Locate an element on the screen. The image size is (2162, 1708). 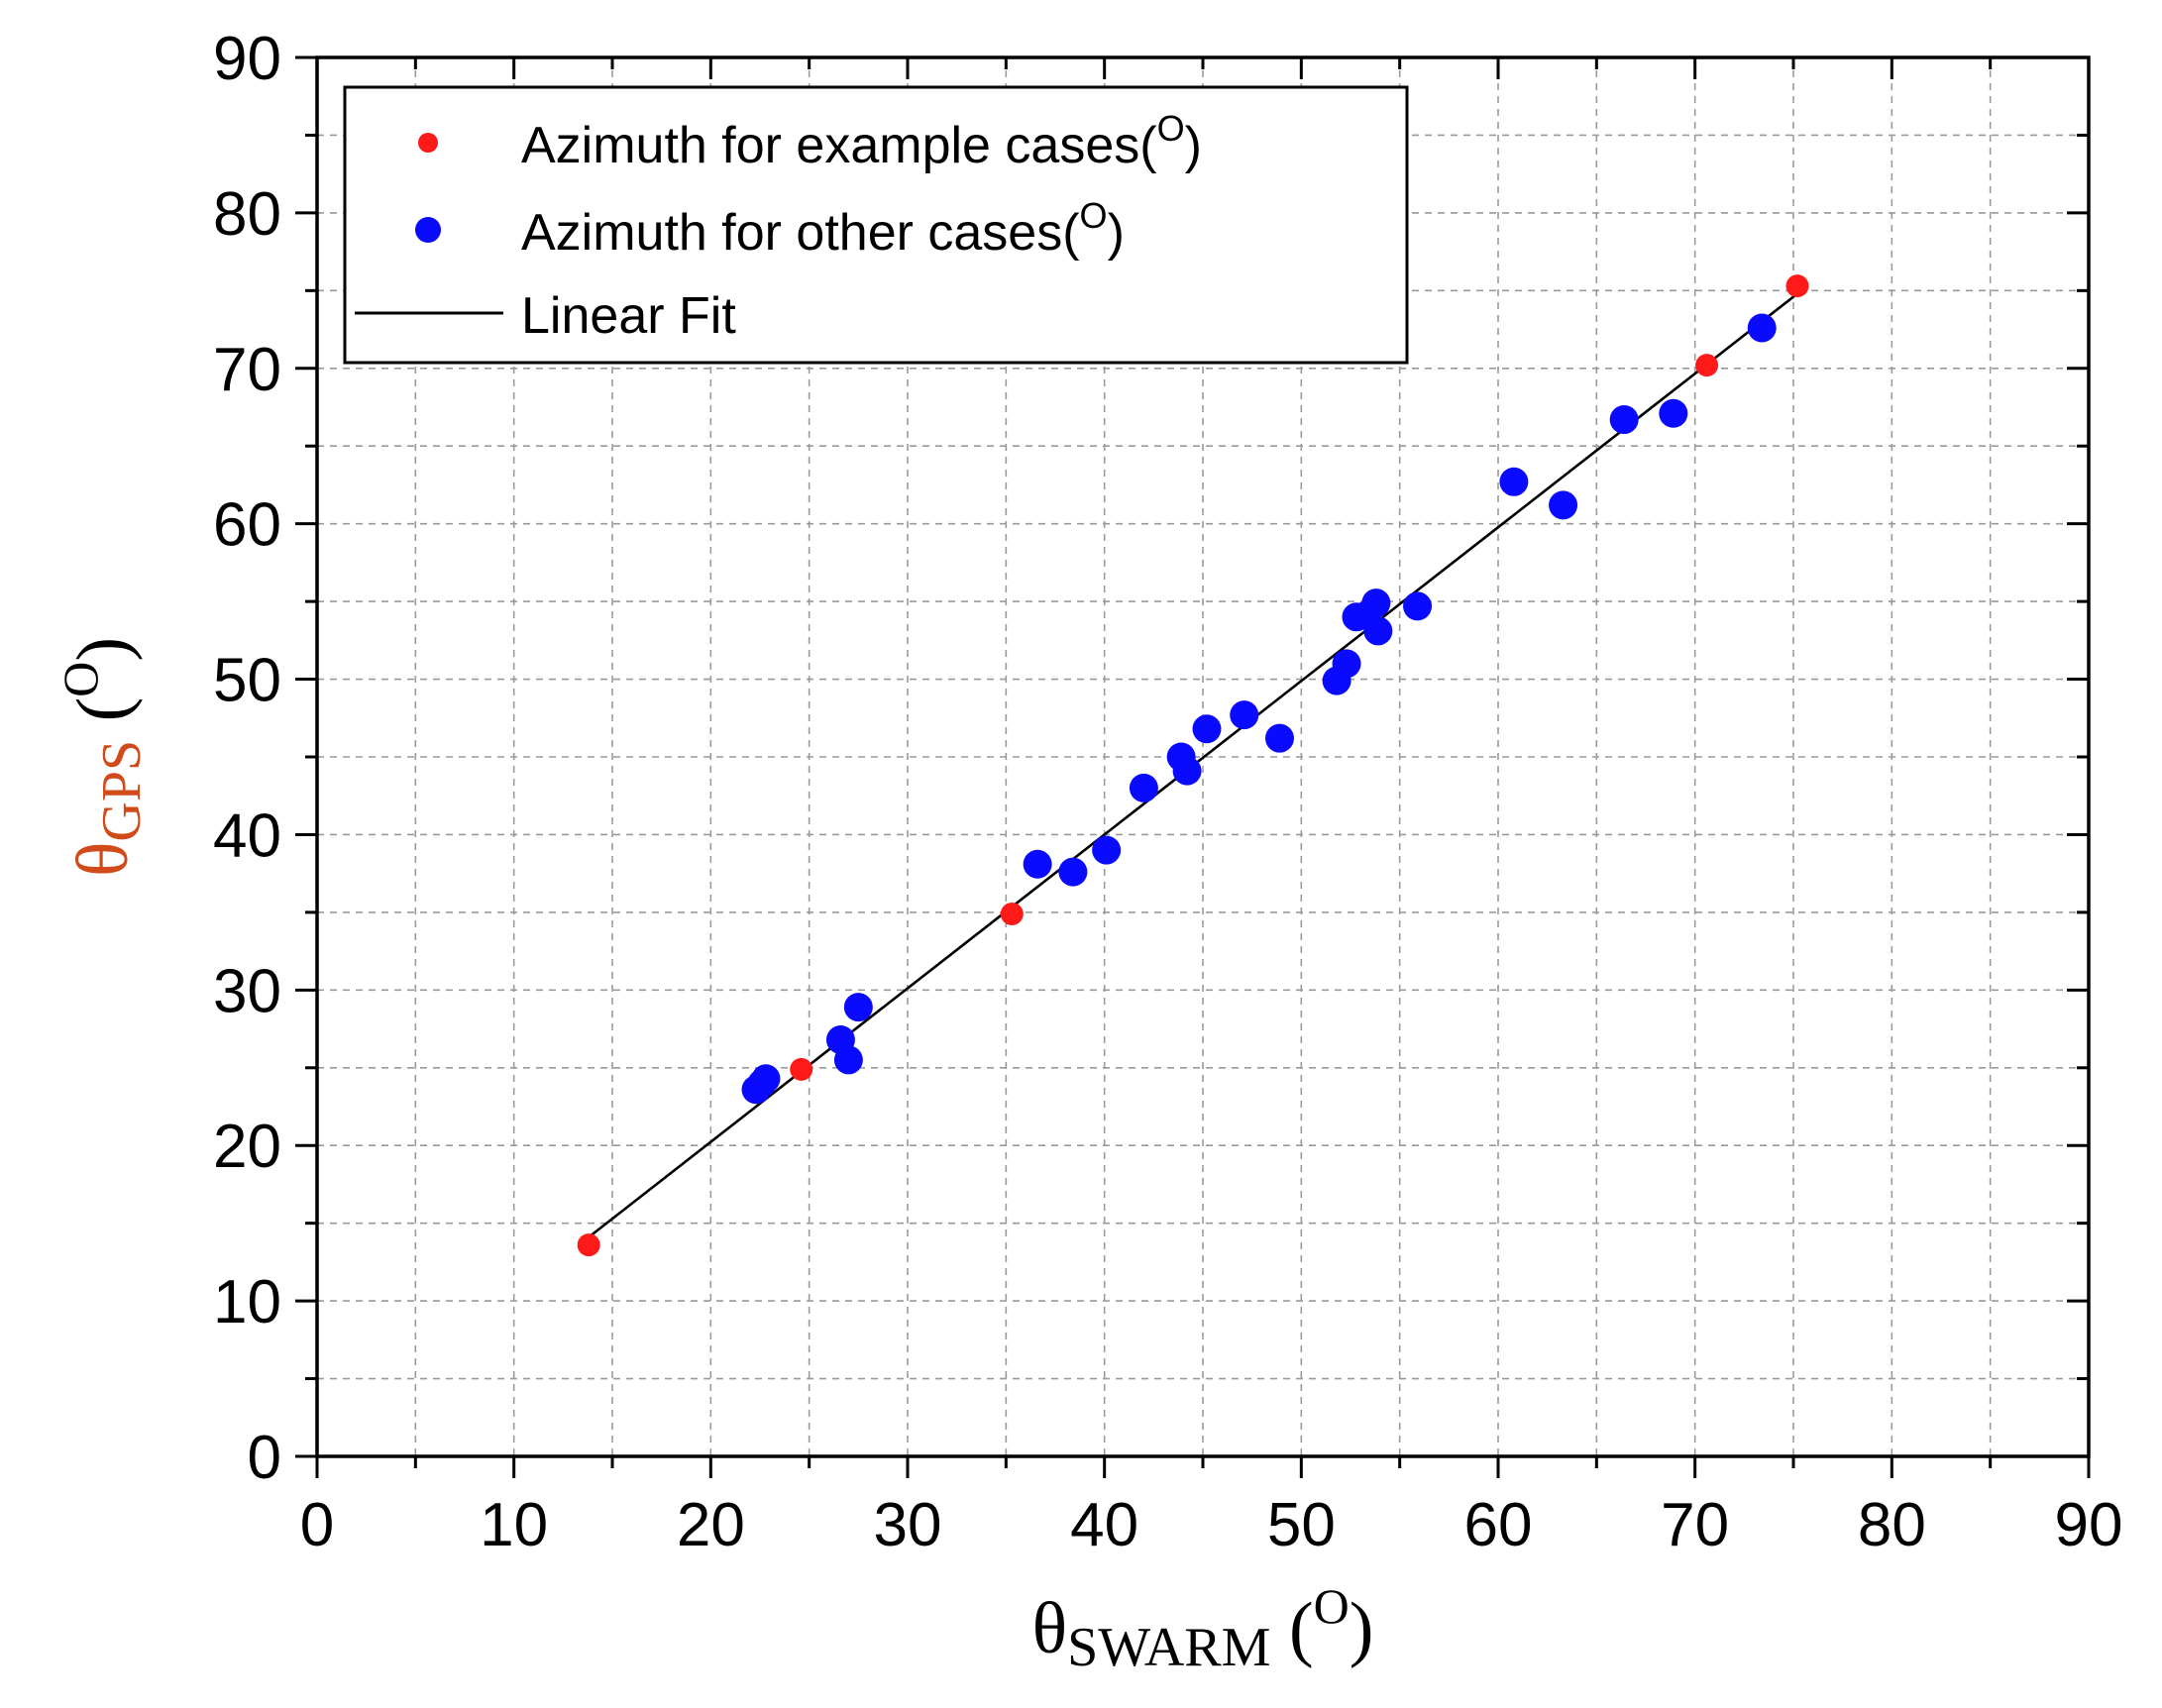
x-axis-unit-suffix: ) is located at coordinates (1362, 1628).